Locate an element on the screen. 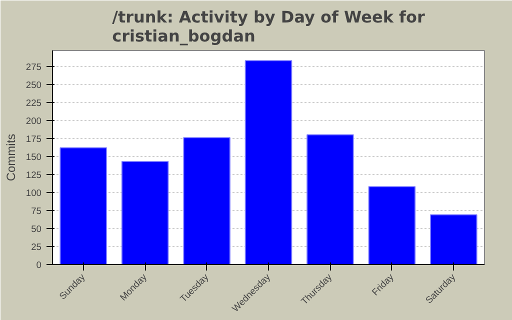  y-tick-label: 50 is located at coordinates (36, 229).